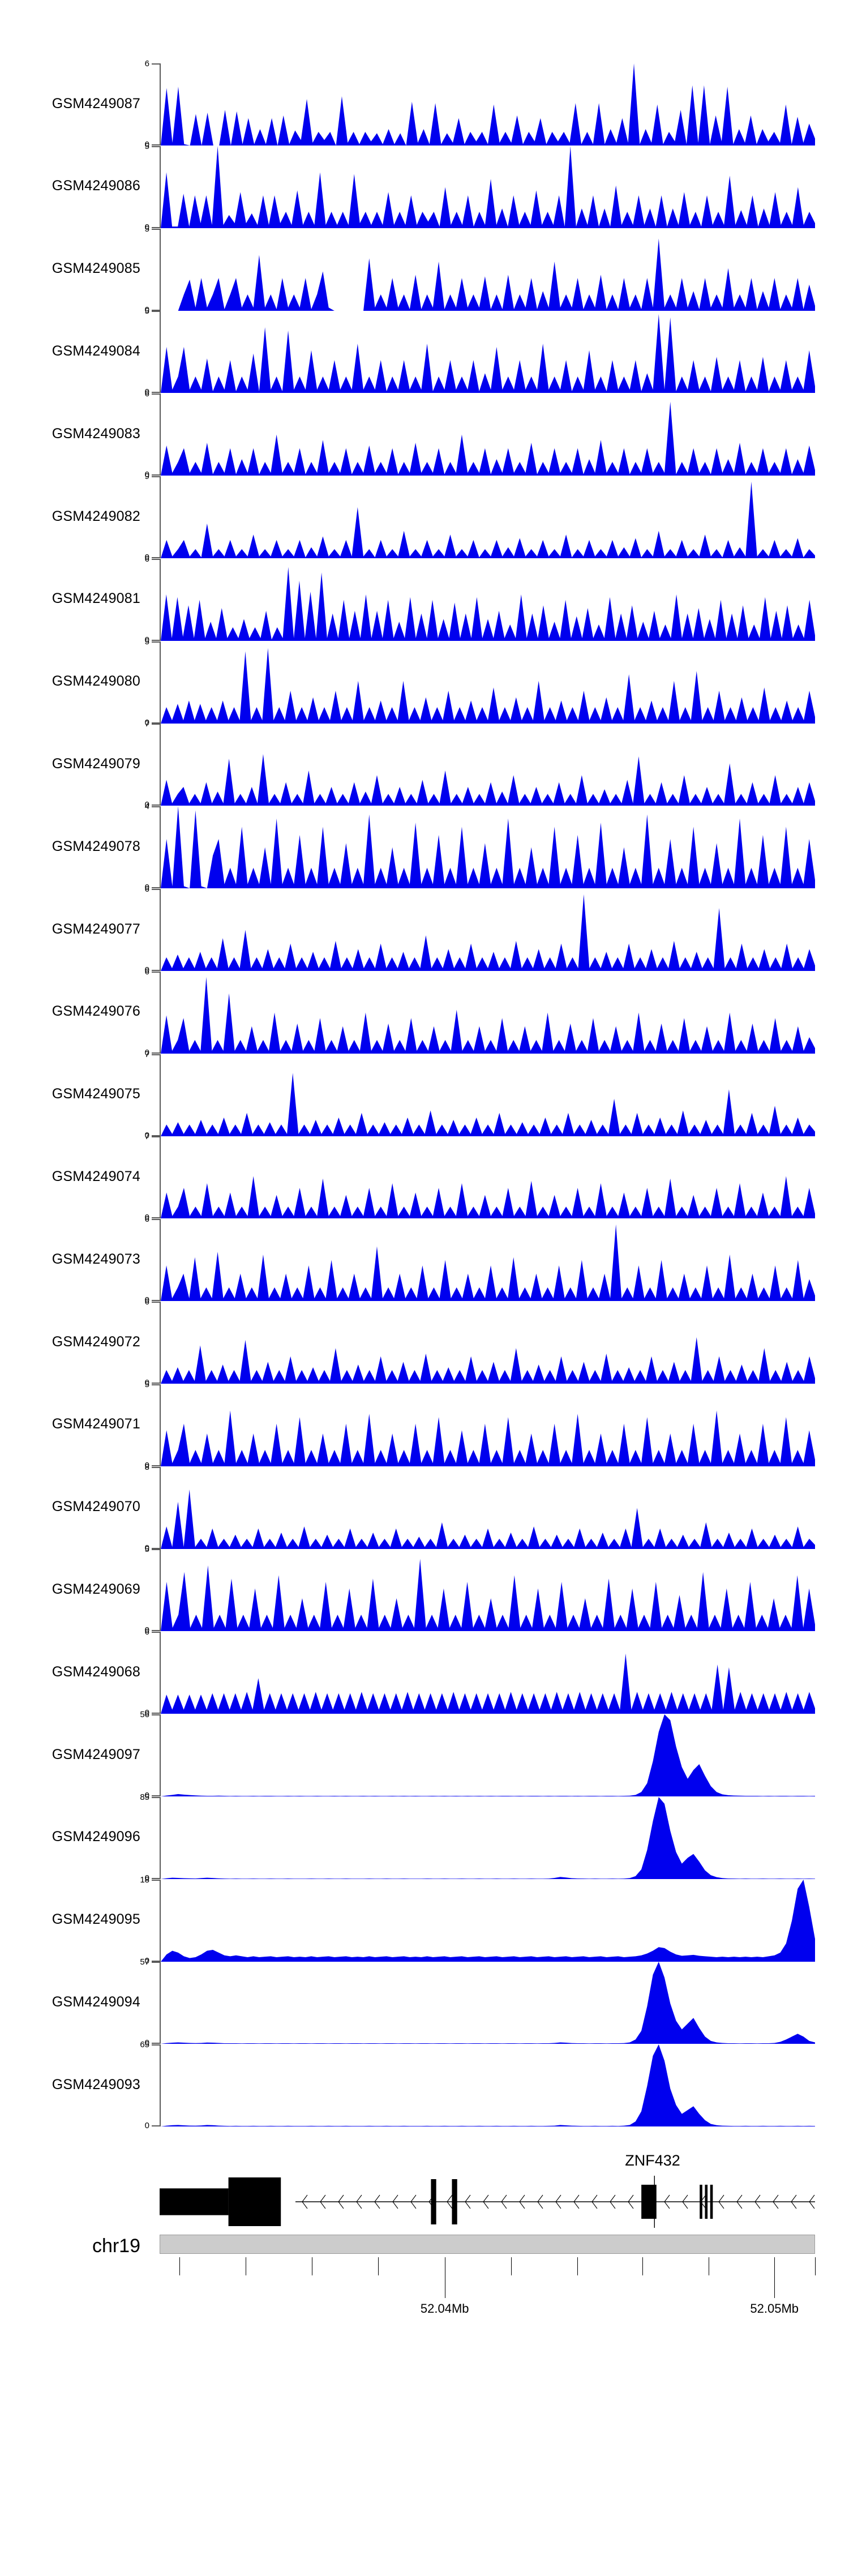  I want to click on gene-annotation-track: ZNF432, so click(424, 2189).